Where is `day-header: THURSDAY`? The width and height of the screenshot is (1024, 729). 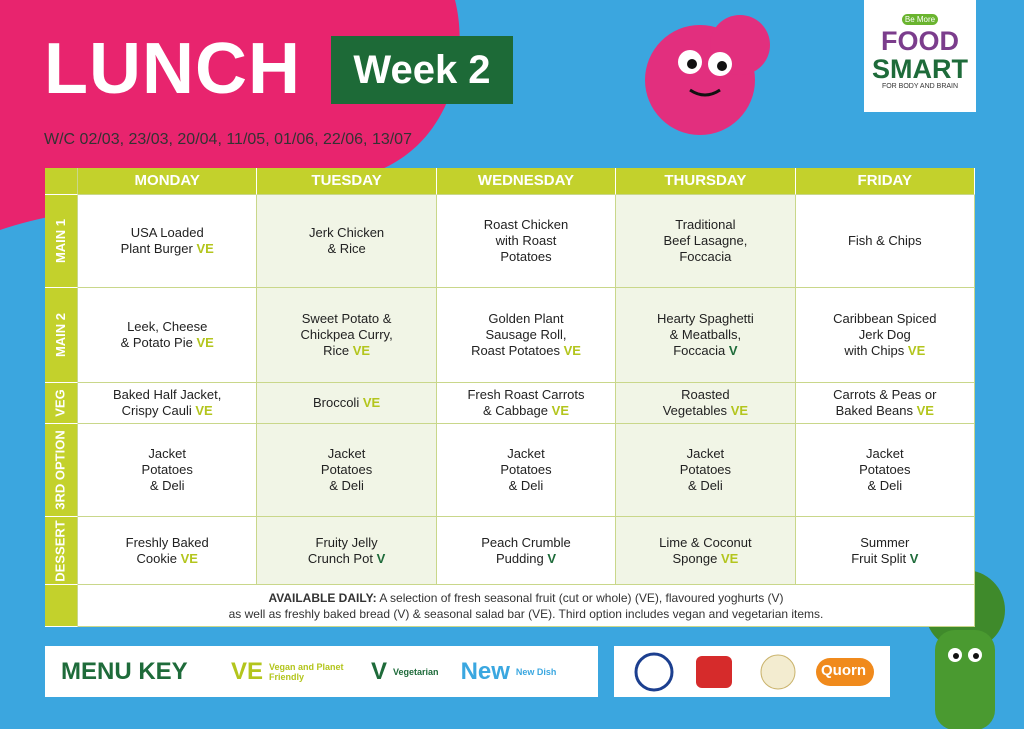 day-header: THURSDAY is located at coordinates (706, 181).